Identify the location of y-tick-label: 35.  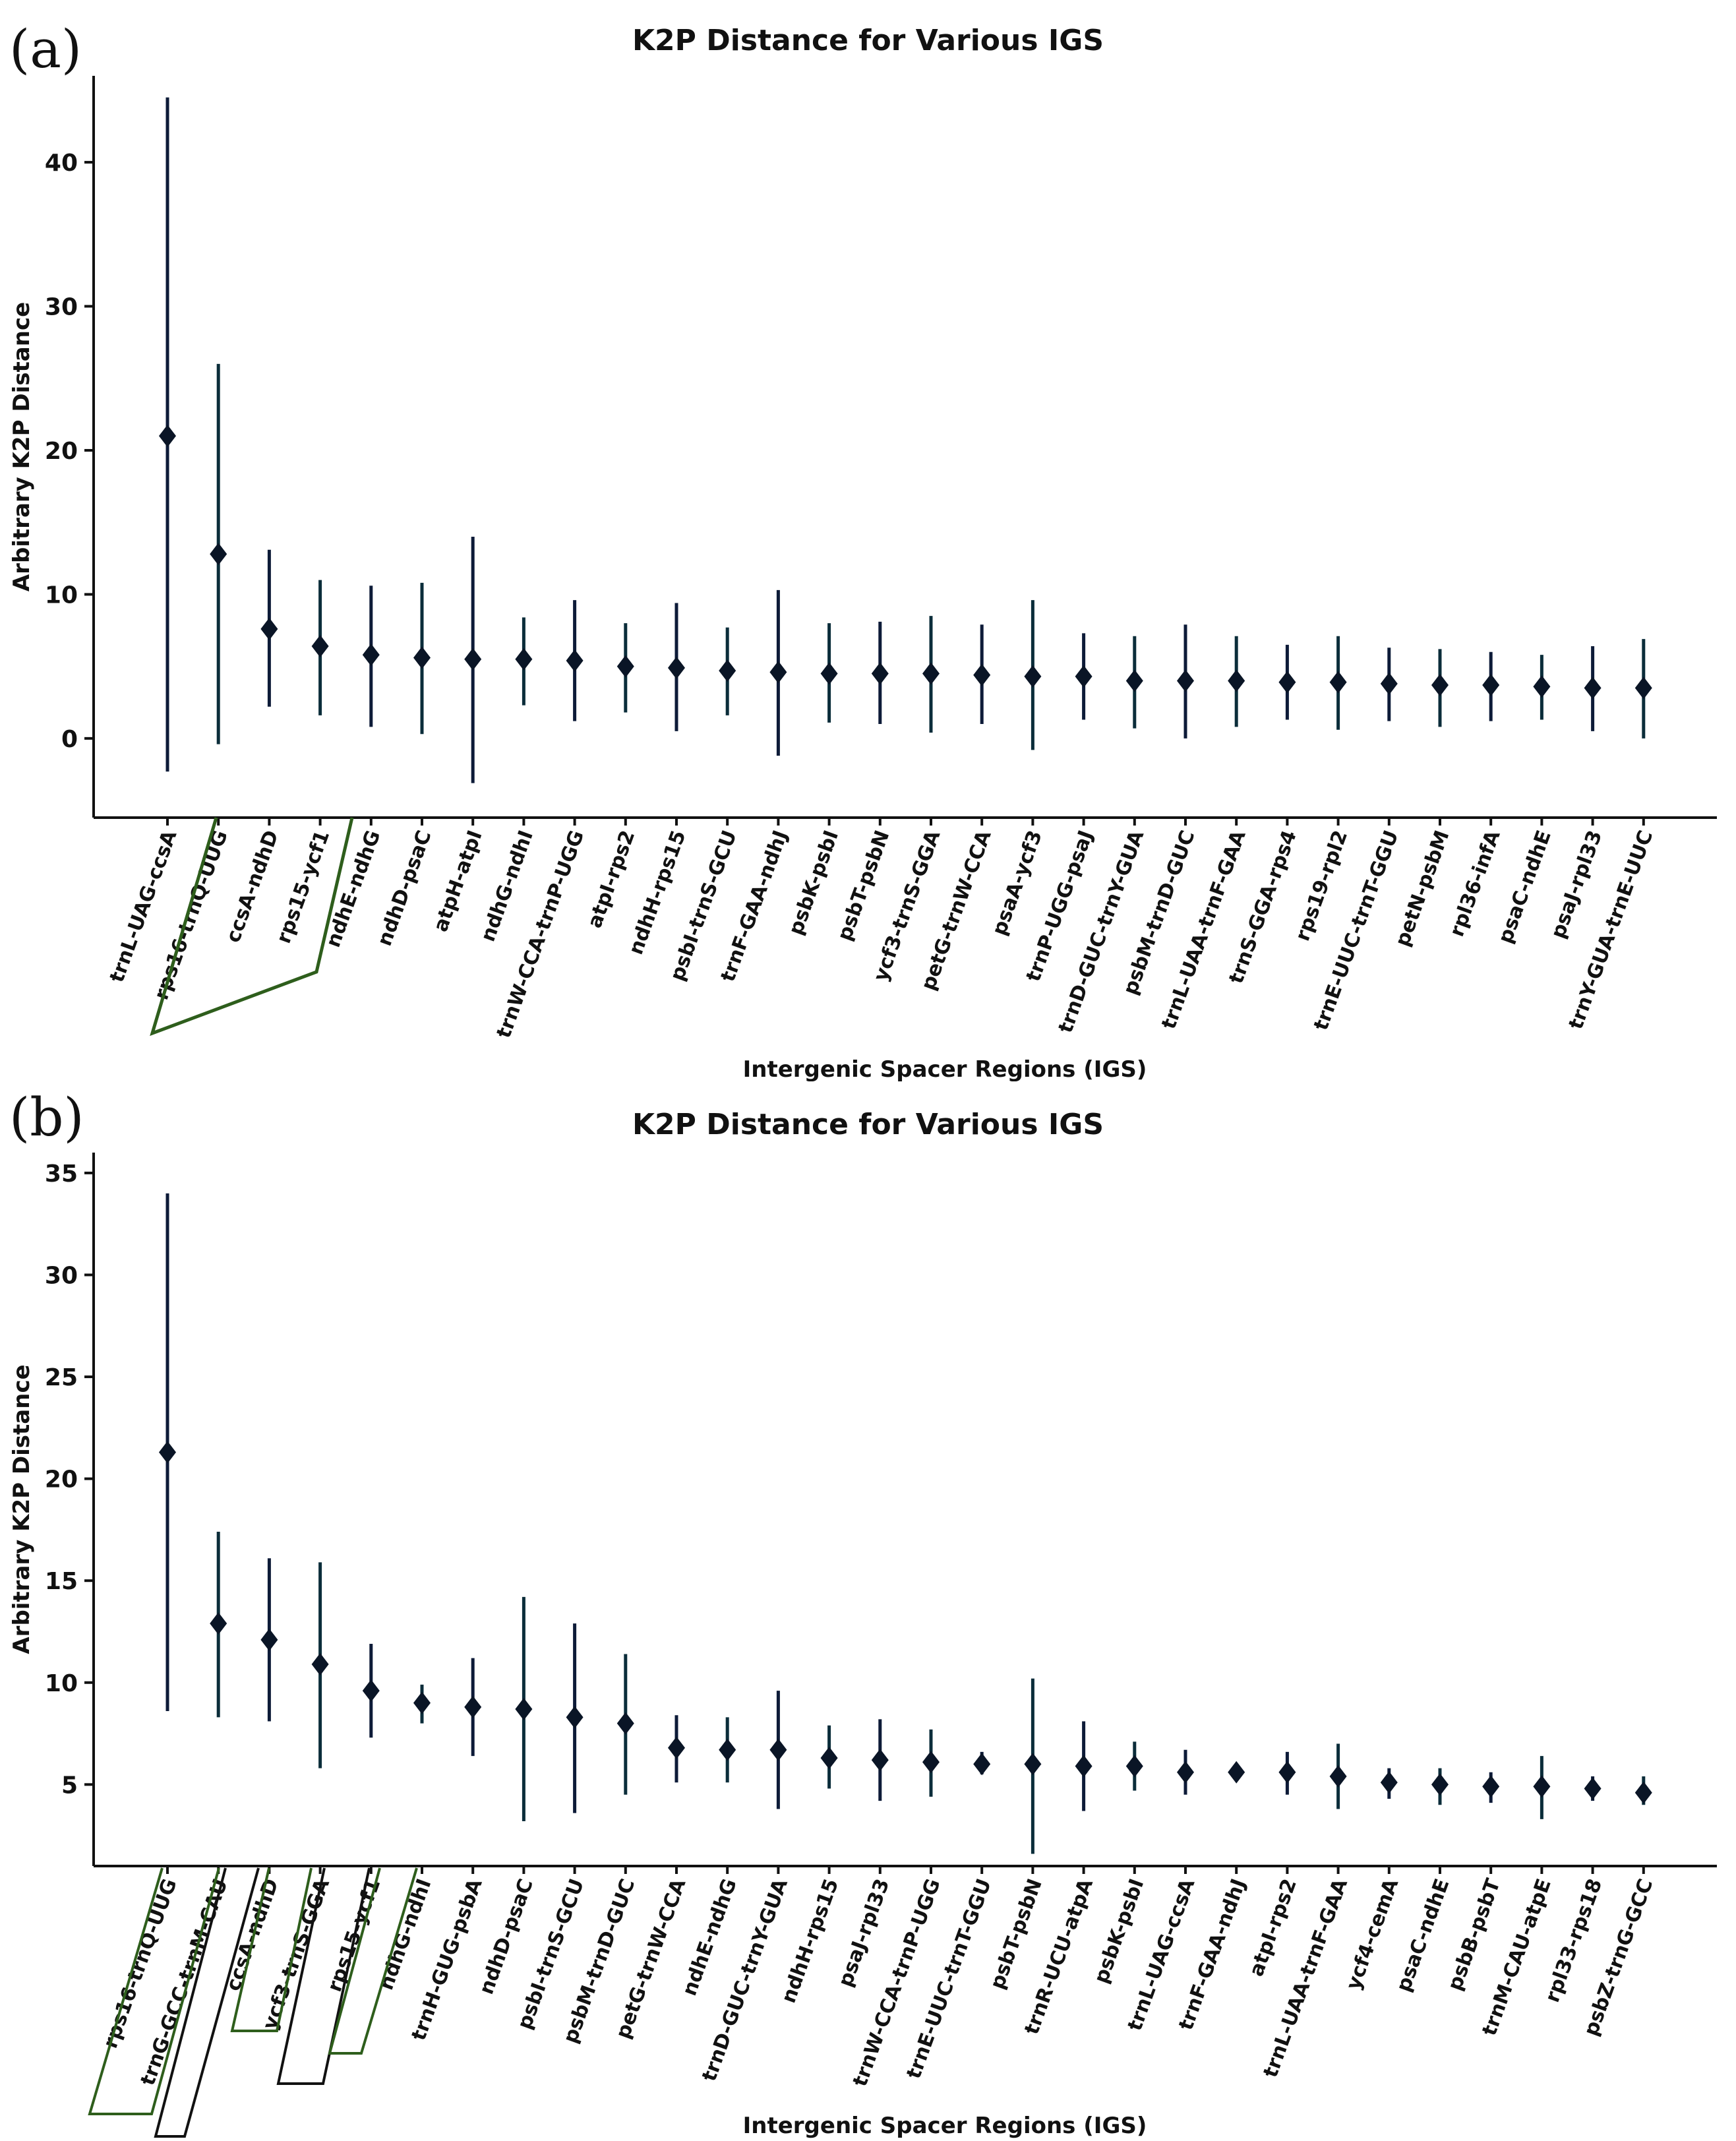
(61, 1174).